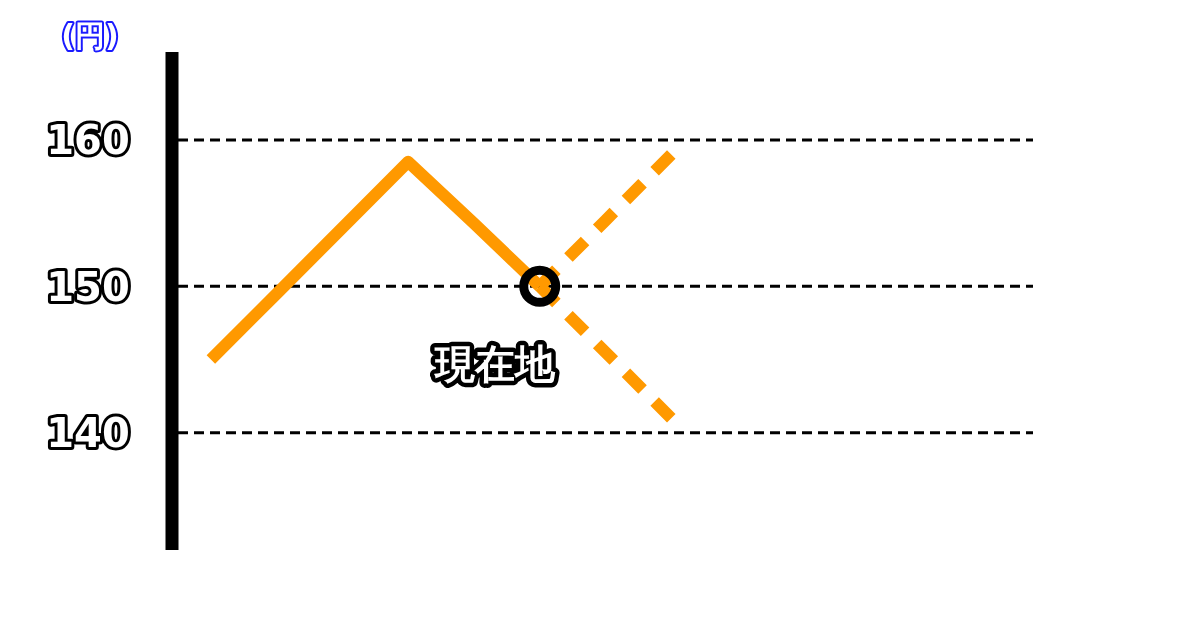  I want to click on y-tick-label: 150, so click(88, 286).